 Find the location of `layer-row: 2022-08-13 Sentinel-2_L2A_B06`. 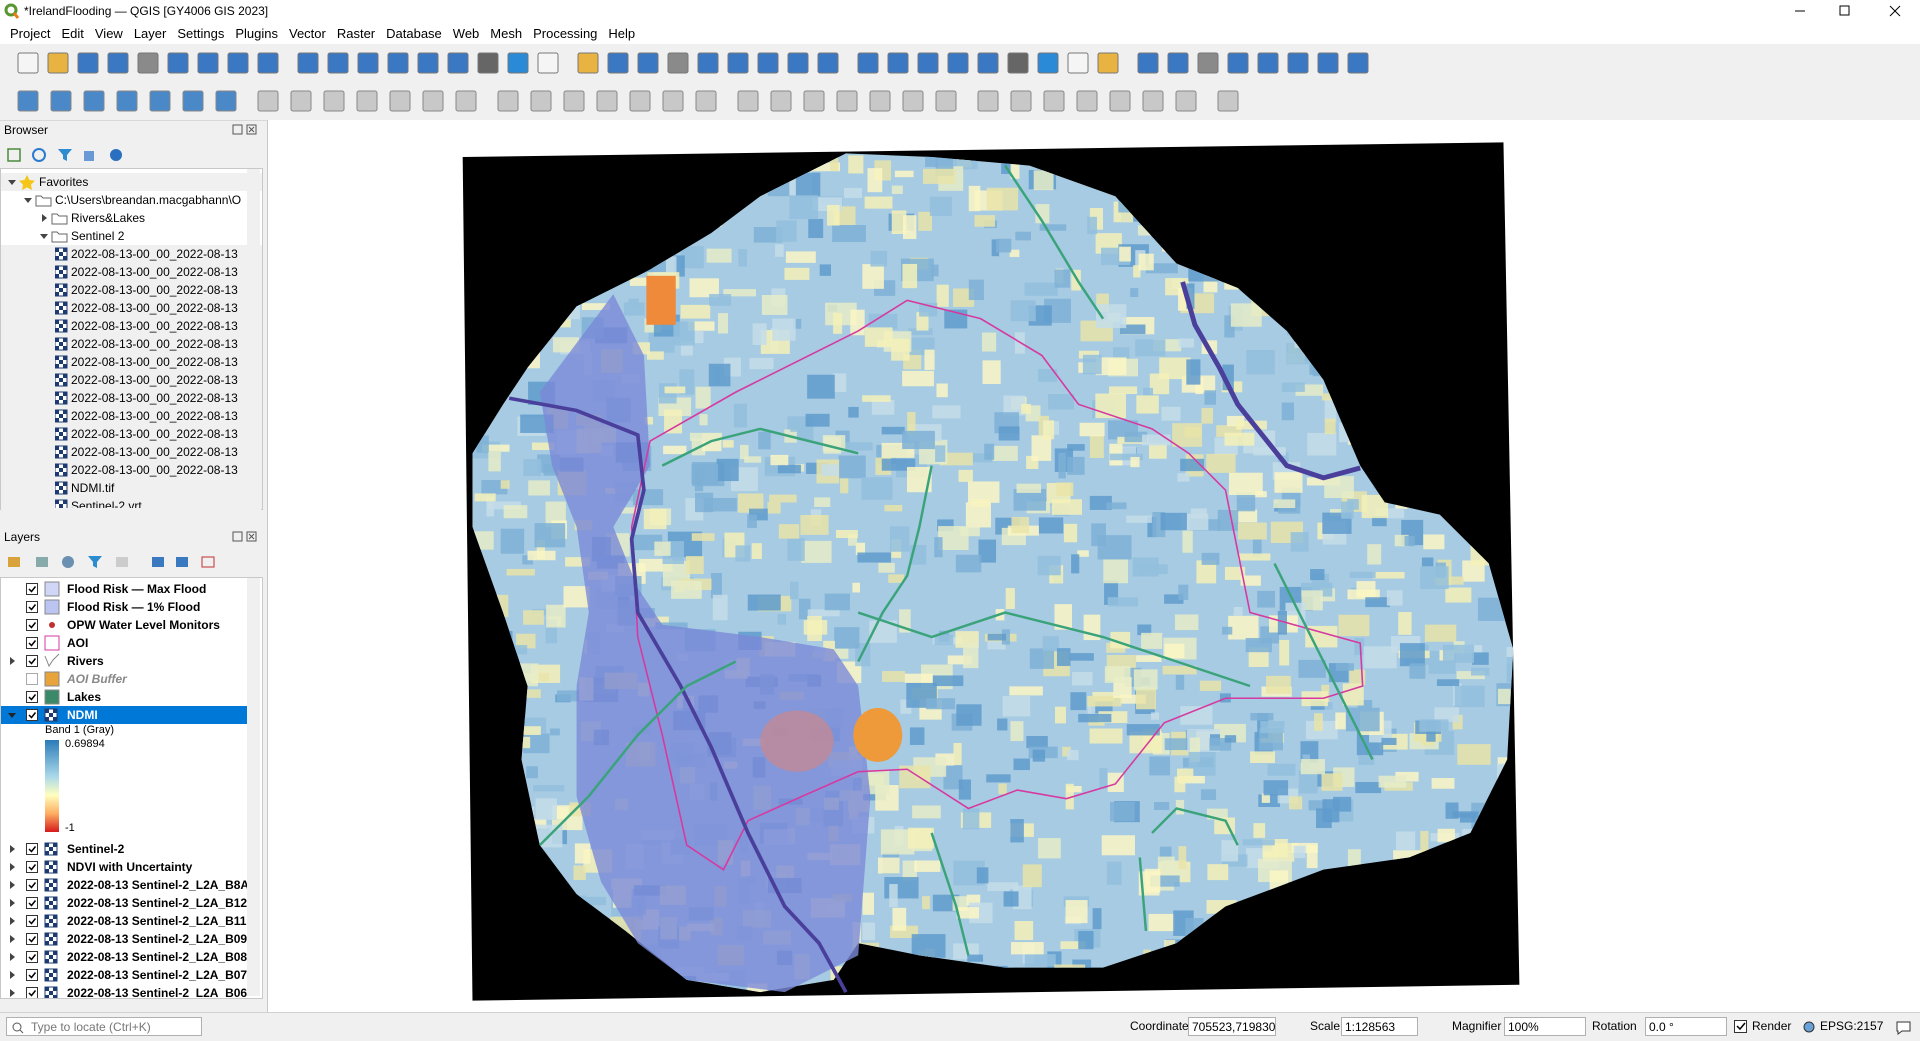

layer-row: 2022-08-13 Sentinel-2_L2A_B06 is located at coordinates (124, 991).